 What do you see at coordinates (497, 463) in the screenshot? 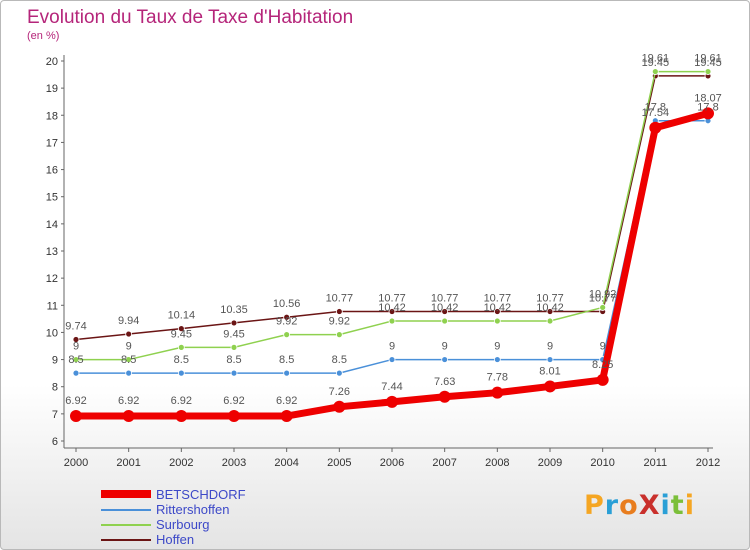
I see `x-tick-label: 2008` at bounding box center [497, 463].